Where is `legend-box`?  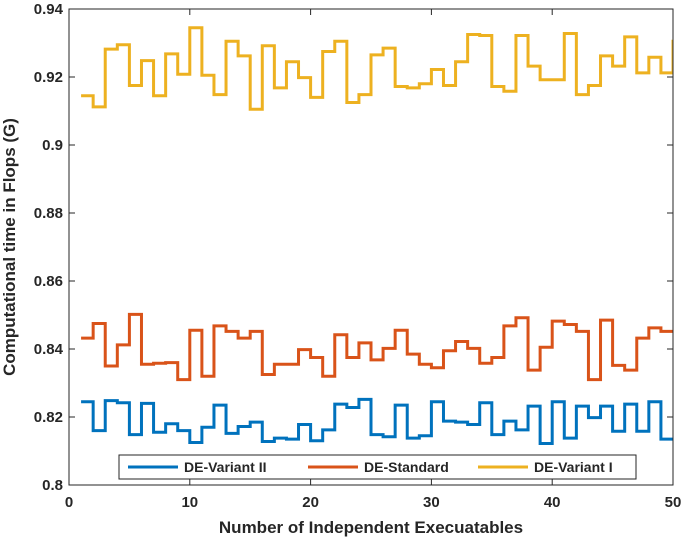 legend-box is located at coordinates (377, 467).